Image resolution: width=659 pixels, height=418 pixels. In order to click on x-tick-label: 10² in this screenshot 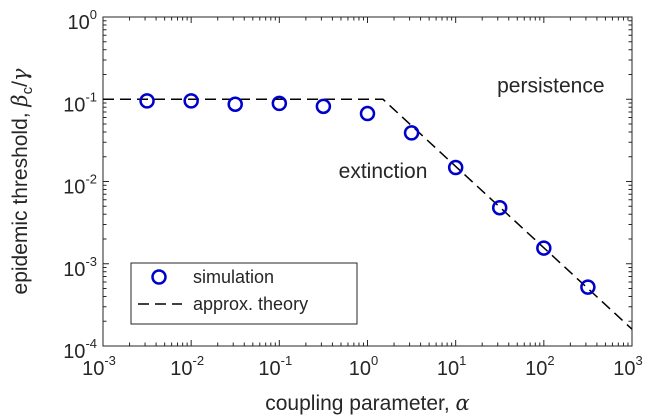, I will do `click(539, 366)`.